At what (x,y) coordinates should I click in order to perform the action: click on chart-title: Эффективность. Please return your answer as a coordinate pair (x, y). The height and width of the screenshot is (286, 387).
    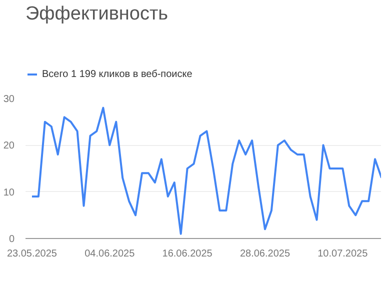
    Looking at the image, I should click on (97, 14).